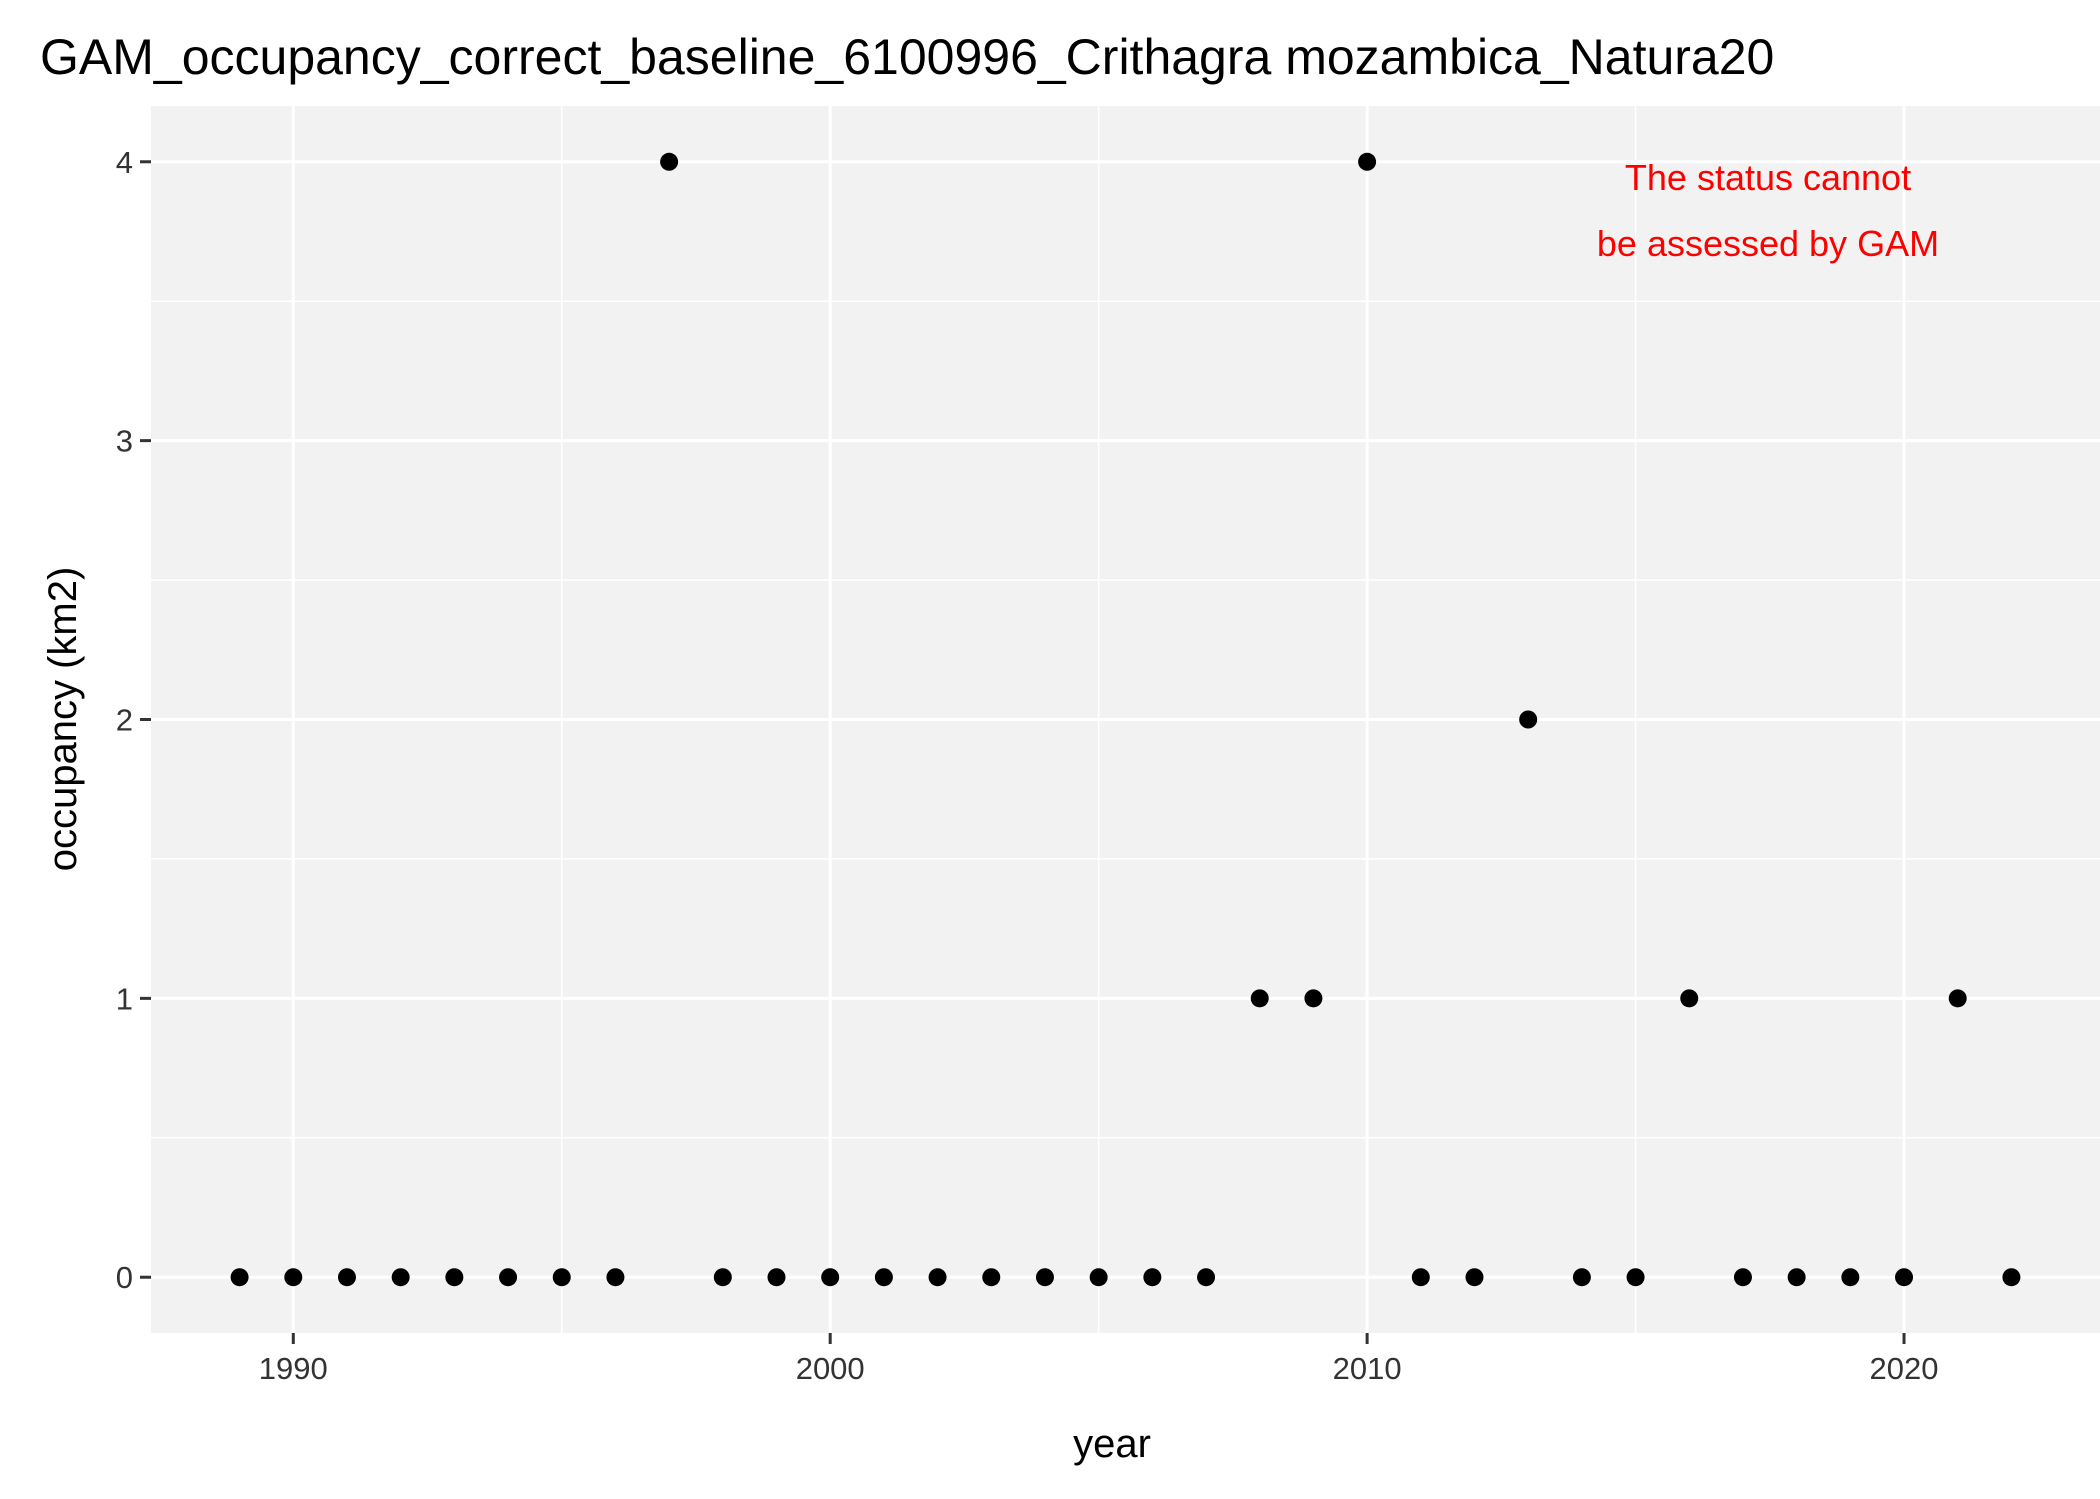 The image size is (2100, 1499). What do you see at coordinates (1904, 1368) in the screenshot?
I see `x-tick-label: 2020` at bounding box center [1904, 1368].